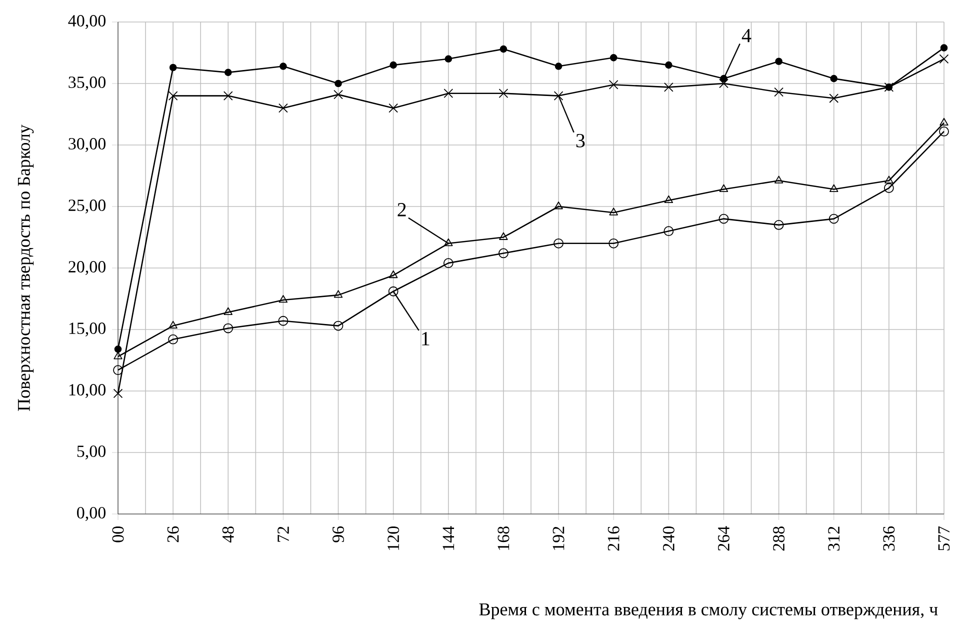  Describe the element at coordinates (402, 209) in the screenshot. I see `annotation: 2` at that location.